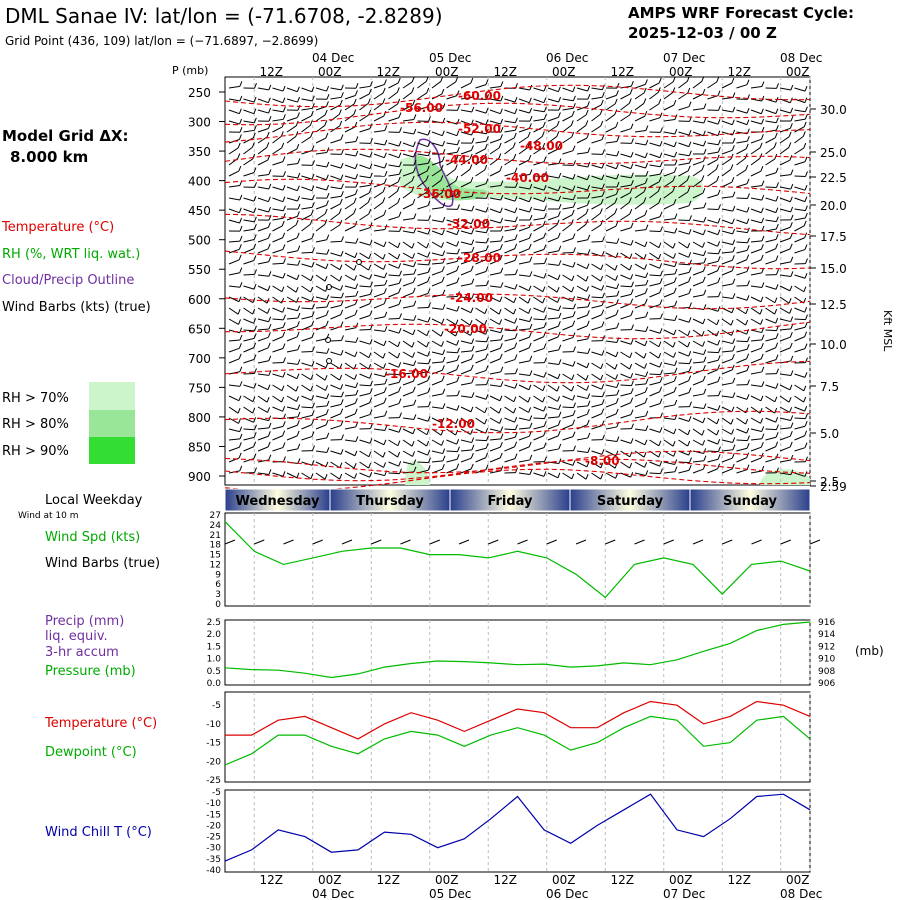 This screenshot has width=900, height=900. I want to click on top-time-label: 12Z, so click(389, 72).